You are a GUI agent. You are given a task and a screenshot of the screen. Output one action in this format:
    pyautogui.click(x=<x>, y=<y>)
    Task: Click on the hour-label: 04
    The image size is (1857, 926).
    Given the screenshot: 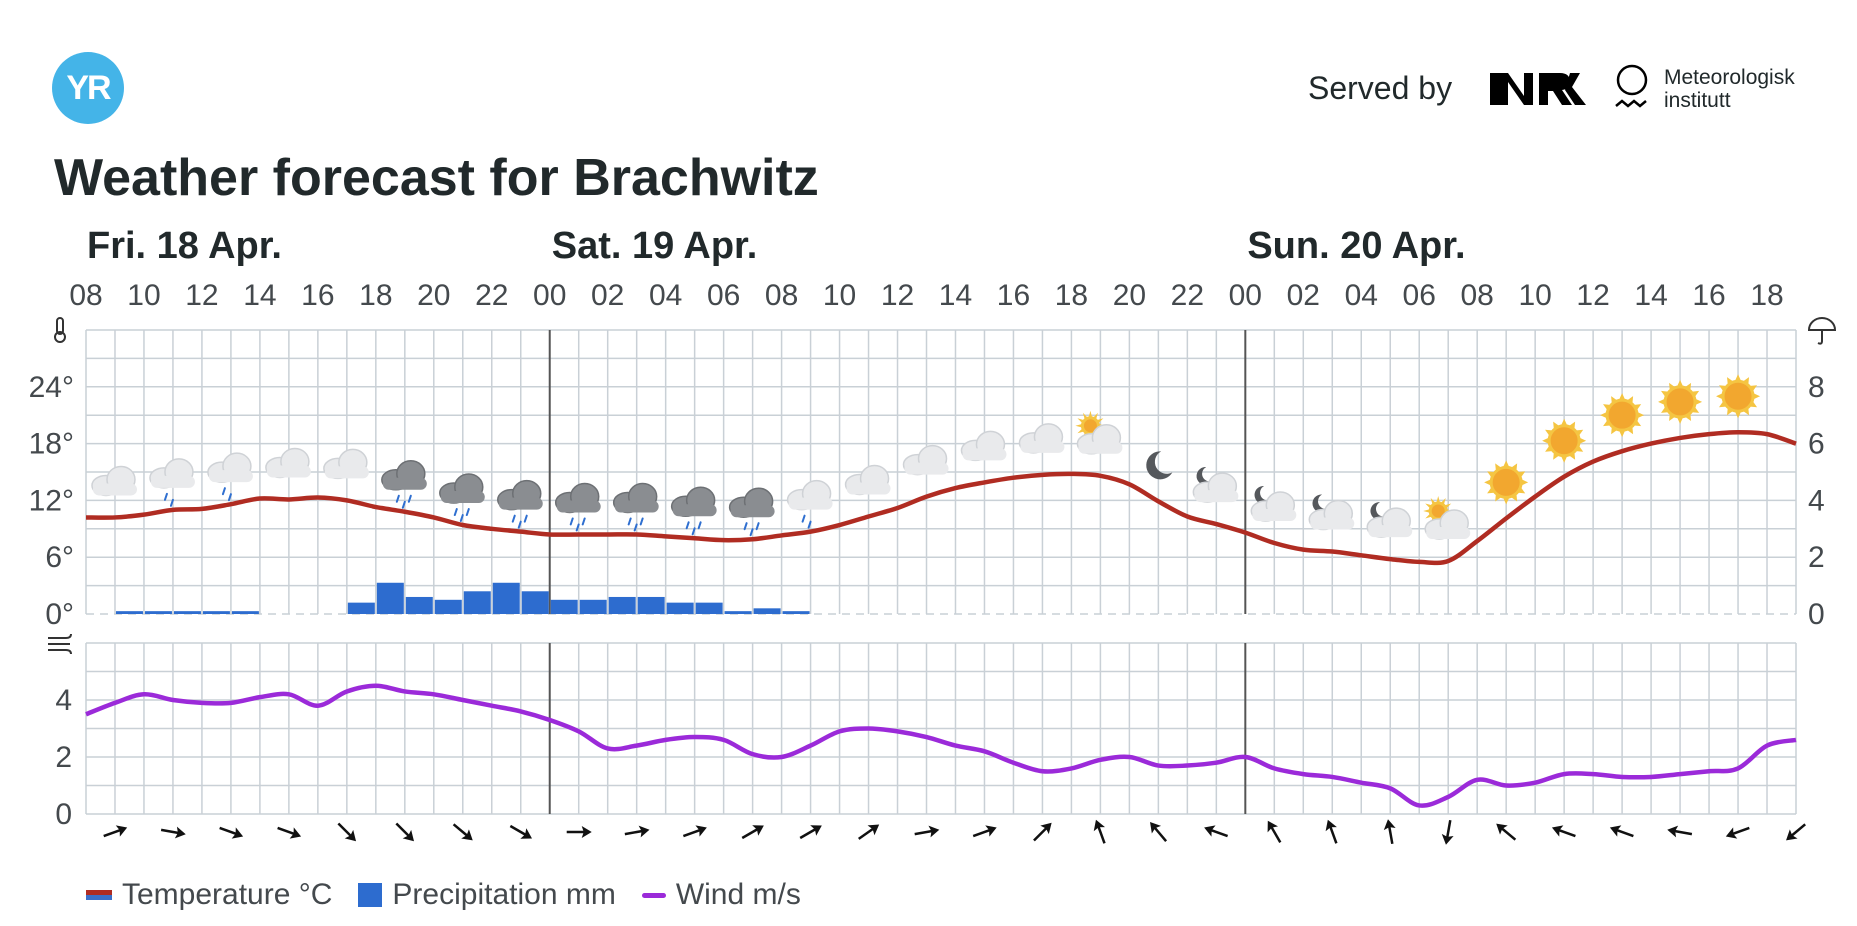 What is the action you would take?
    pyautogui.click(x=665, y=295)
    